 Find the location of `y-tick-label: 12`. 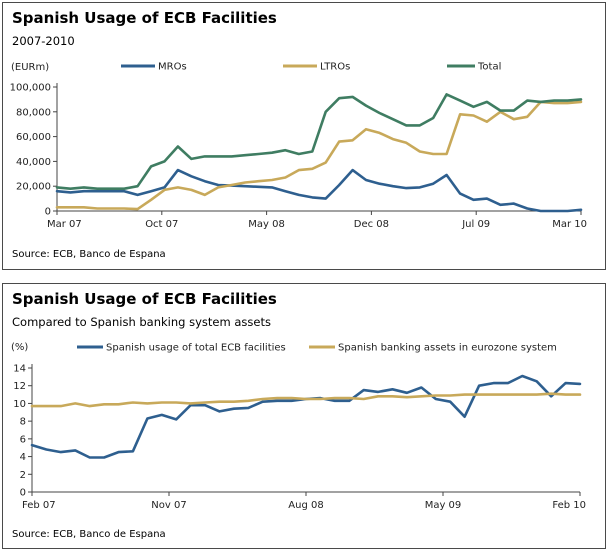

y-tick-label: 12 is located at coordinates (19, 386).